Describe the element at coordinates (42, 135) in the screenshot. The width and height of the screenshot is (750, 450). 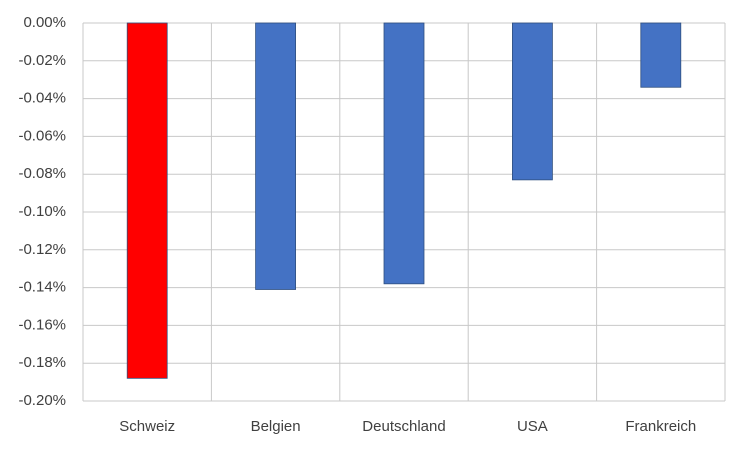
I see `y-tick-label: -0.06%` at that location.